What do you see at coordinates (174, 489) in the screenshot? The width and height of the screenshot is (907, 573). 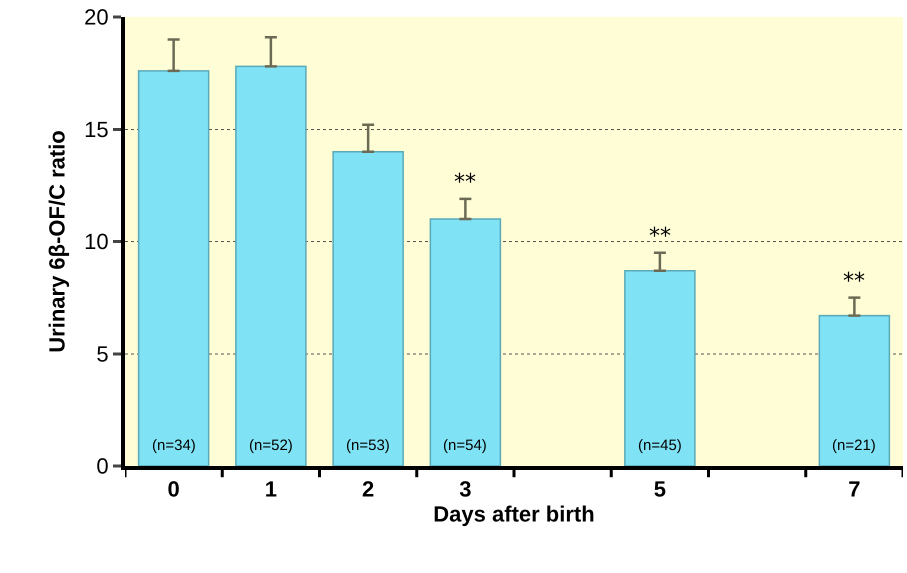 I see `x-tick-label: 0` at bounding box center [174, 489].